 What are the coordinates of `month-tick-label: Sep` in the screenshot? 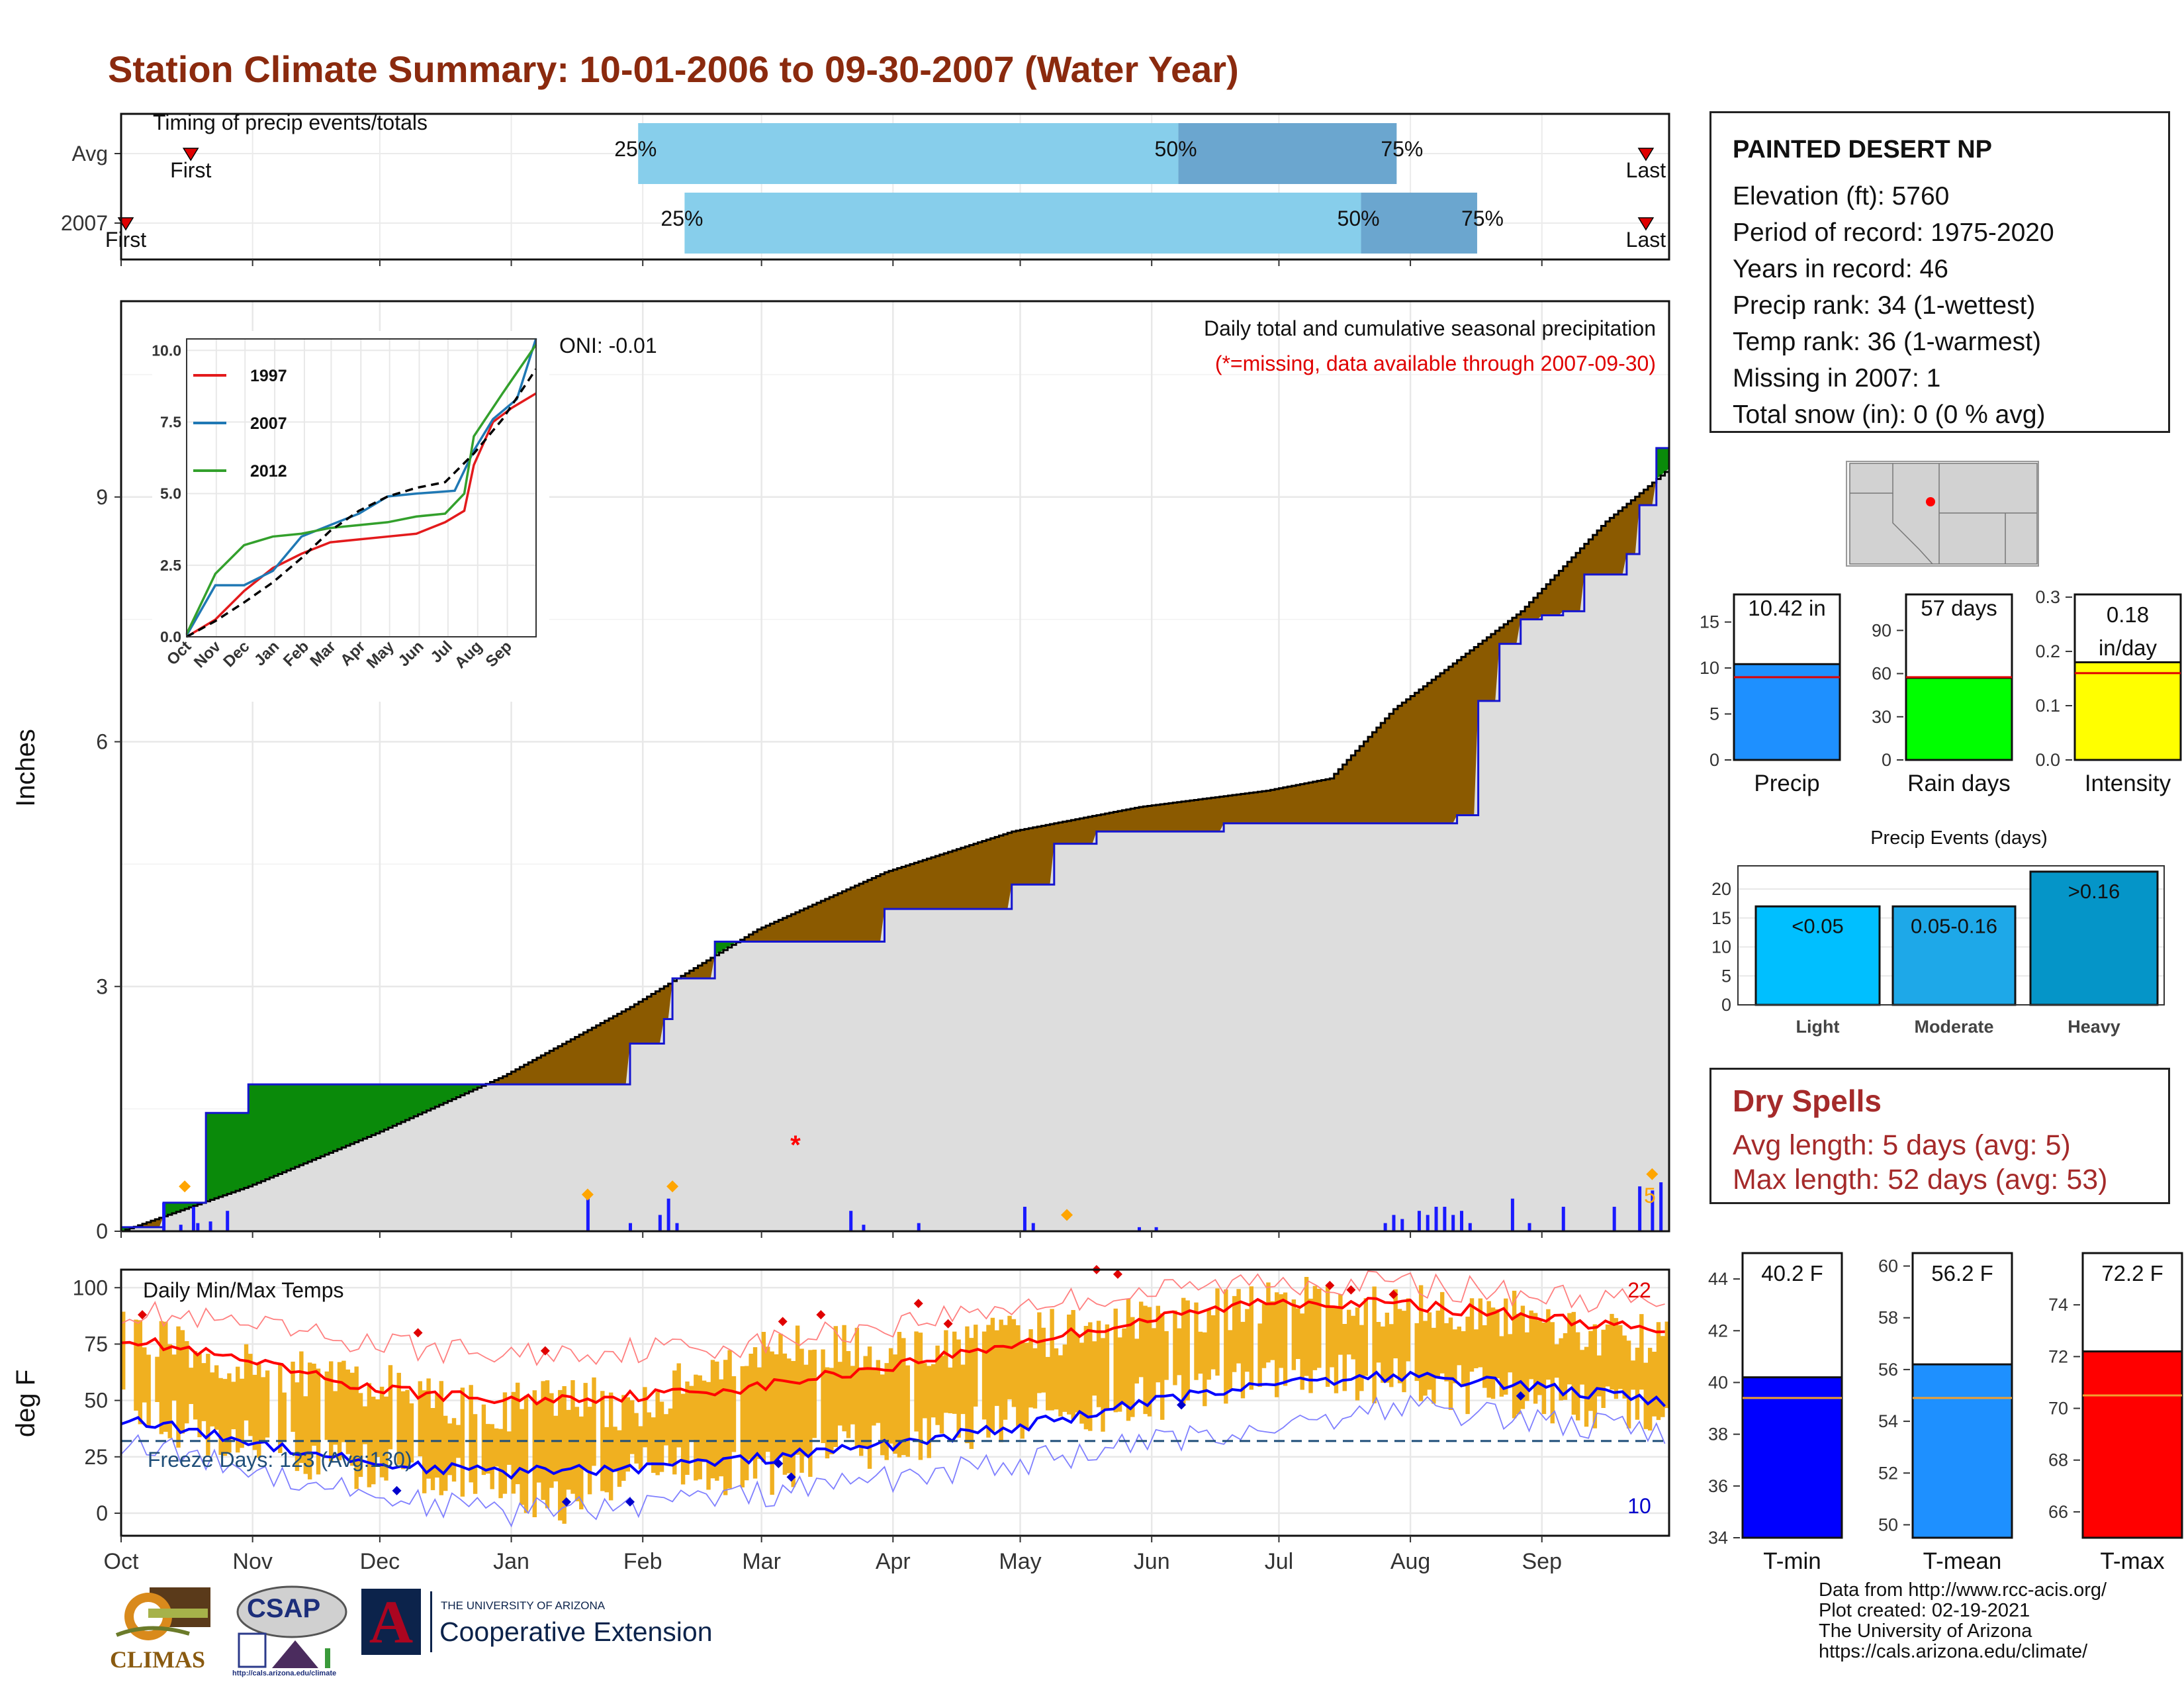 It's located at (1542, 1561).